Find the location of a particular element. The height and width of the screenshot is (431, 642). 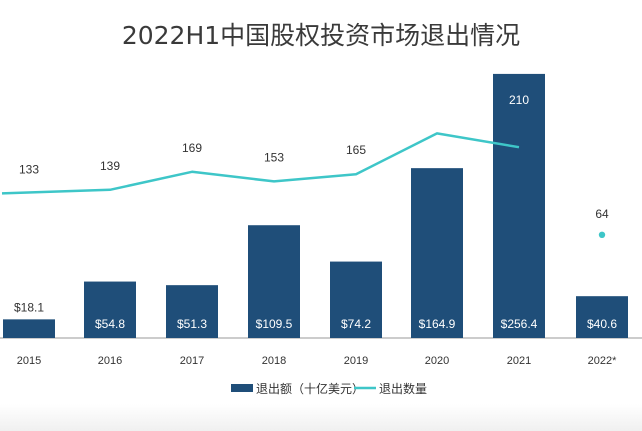

x-tick-2016: 2016 is located at coordinates (110, 361).